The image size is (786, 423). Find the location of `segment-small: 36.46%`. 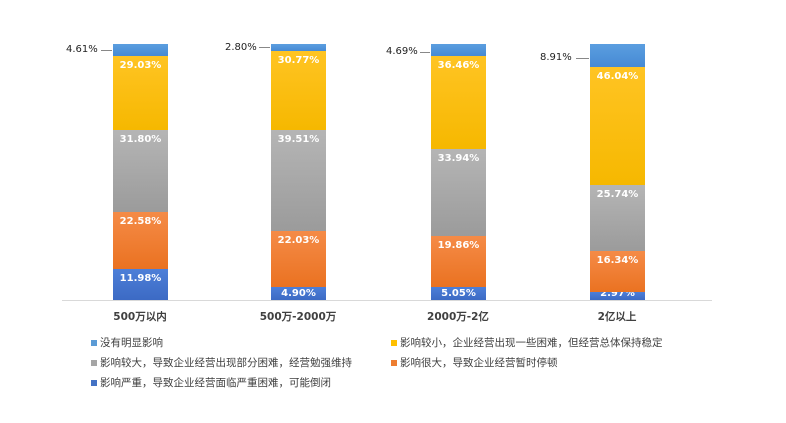

segment-small: 36.46% is located at coordinates (458, 103).